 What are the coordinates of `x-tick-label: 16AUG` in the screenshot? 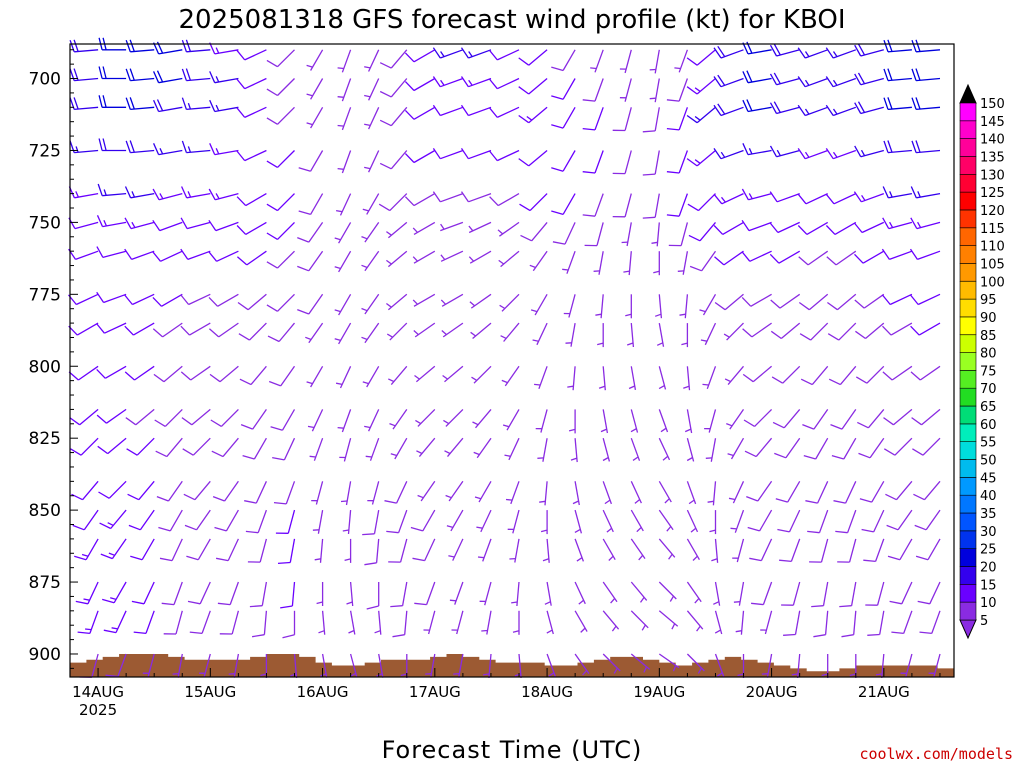 It's located at (323, 692).